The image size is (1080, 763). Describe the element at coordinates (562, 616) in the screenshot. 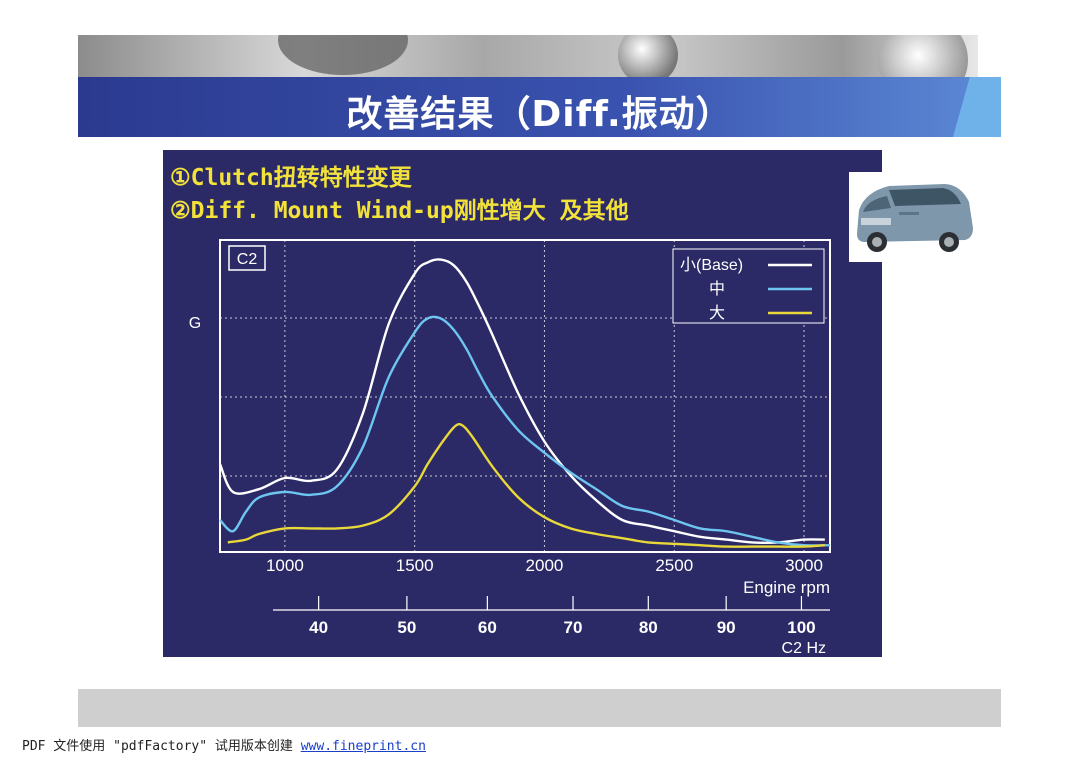

I see `secondary-axis-ticks: 40 50 60 70 80 90 100` at that location.